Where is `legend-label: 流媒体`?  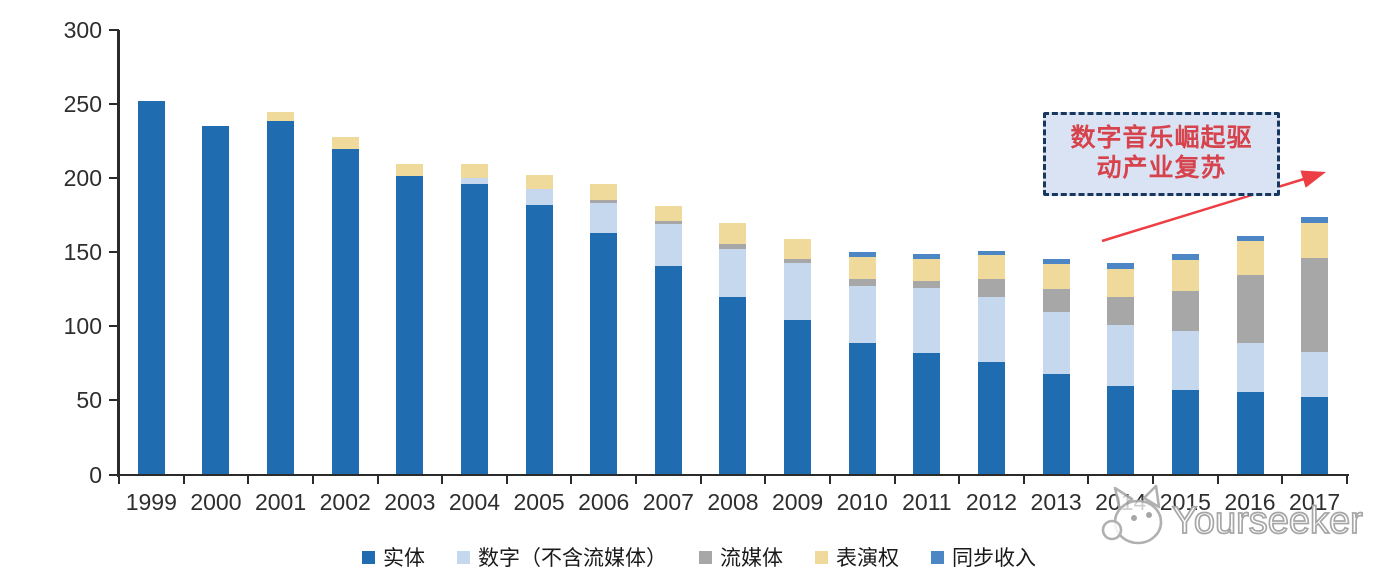 legend-label: 流媒体 is located at coordinates (751, 558).